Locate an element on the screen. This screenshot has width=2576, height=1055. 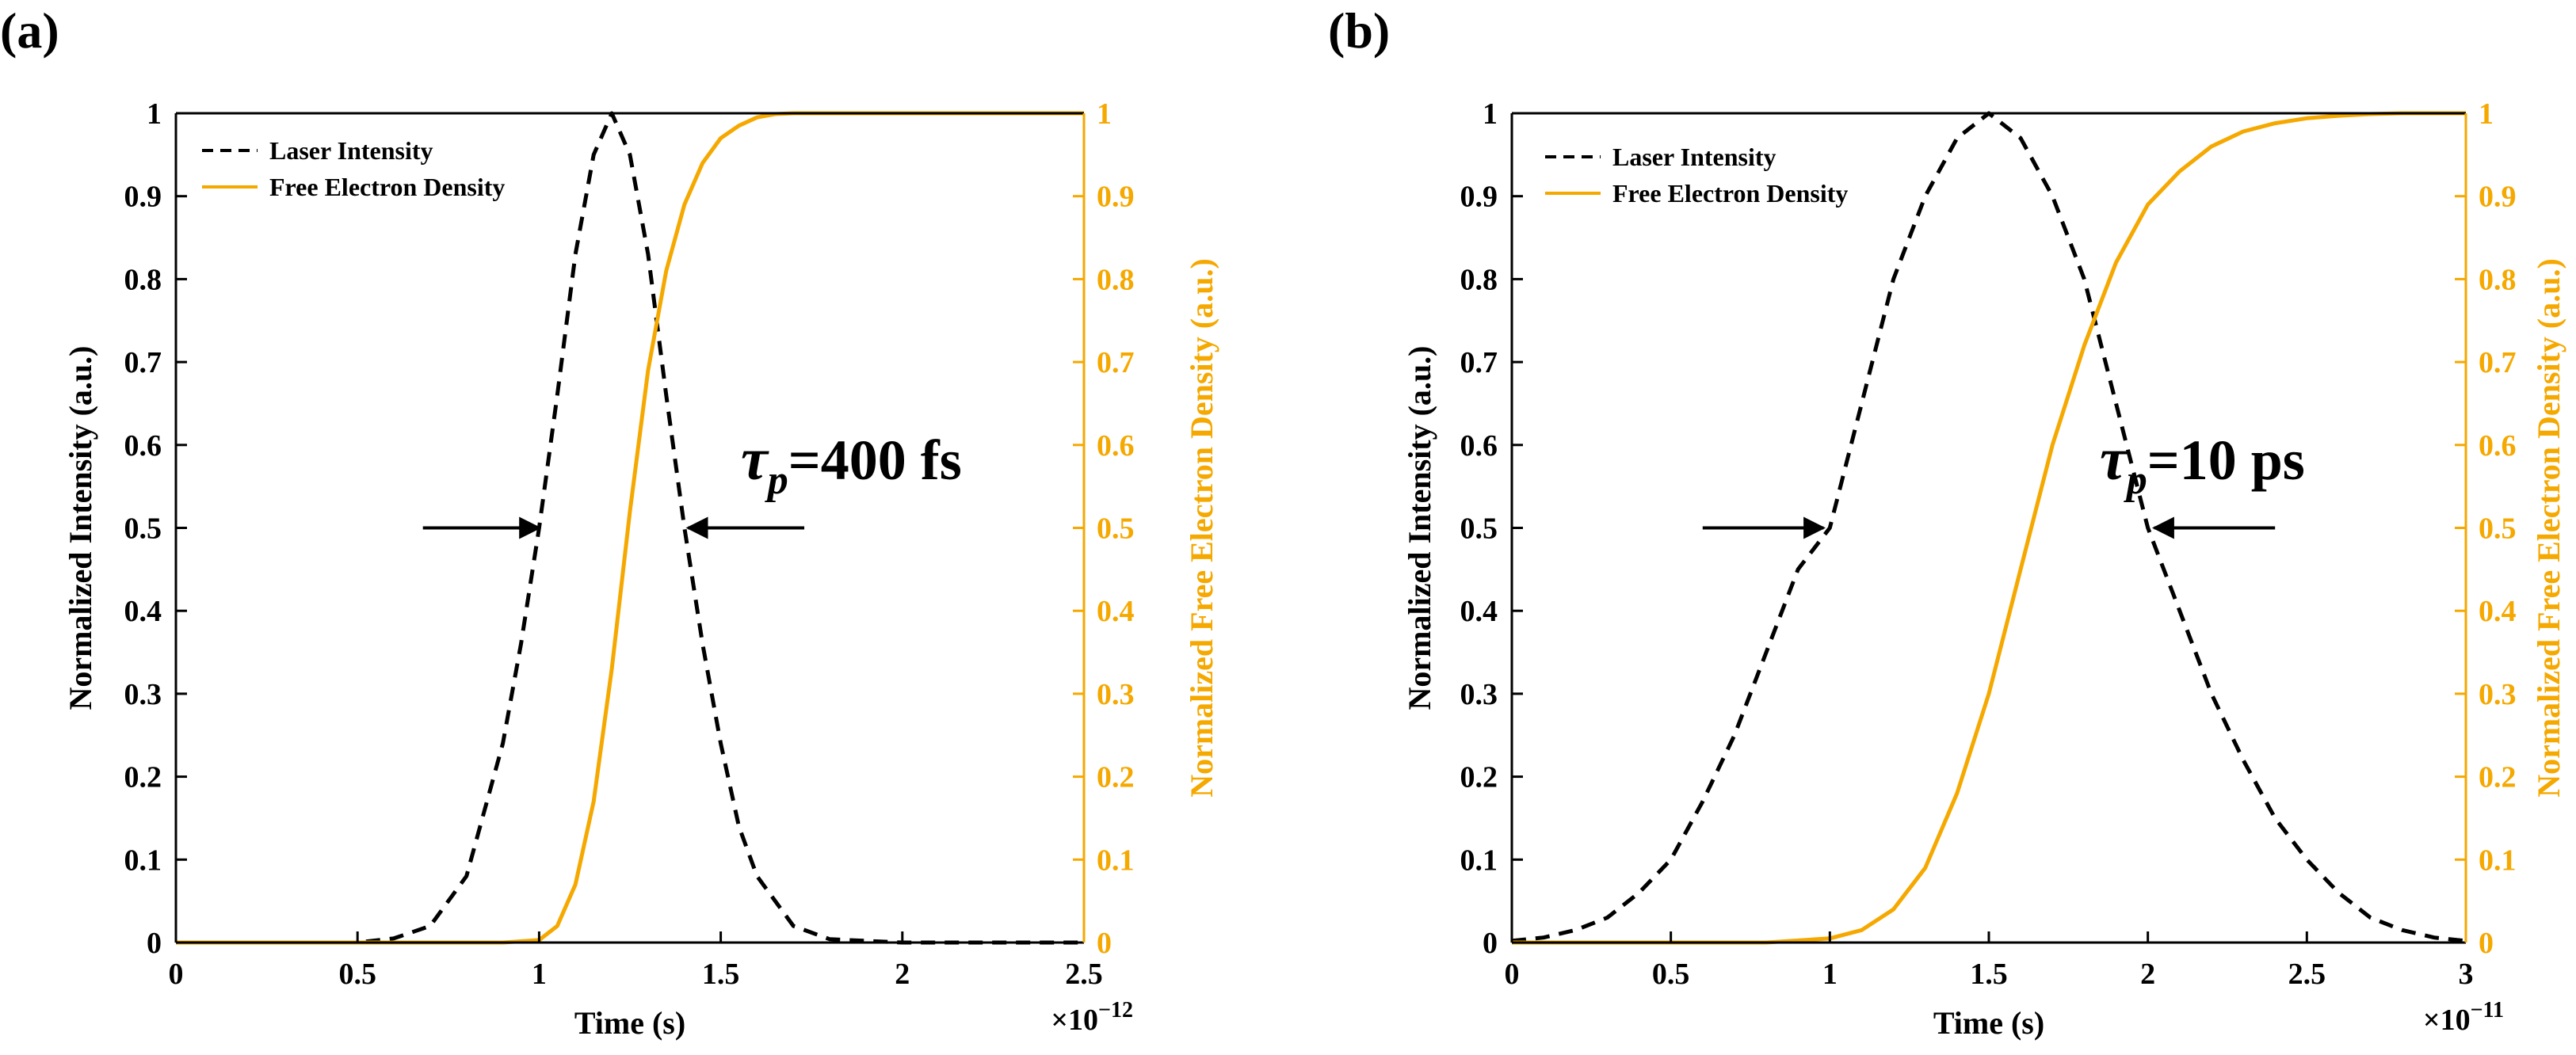
pulse-width-annotation-b: τp=10 ps is located at coordinates (2202, 464).